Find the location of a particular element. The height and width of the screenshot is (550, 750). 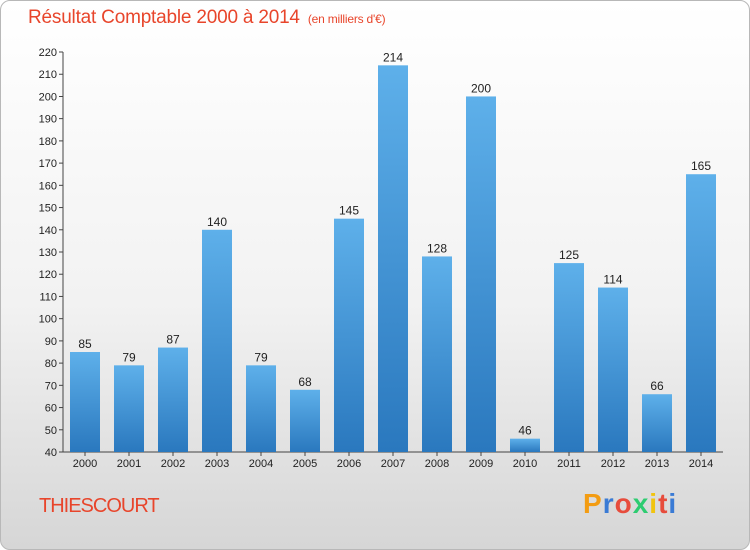

bar-2007 is located at coordinates (393, 258).